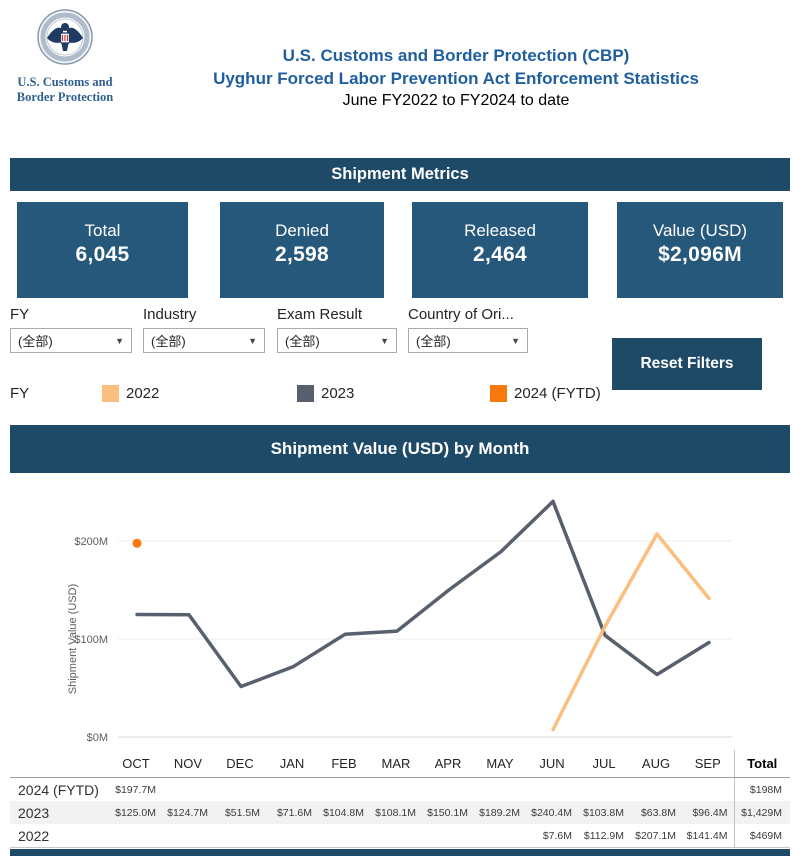  Describe the element at coordinates (500, 230) in the screenshot. I see `metric-label: Released` at that location.